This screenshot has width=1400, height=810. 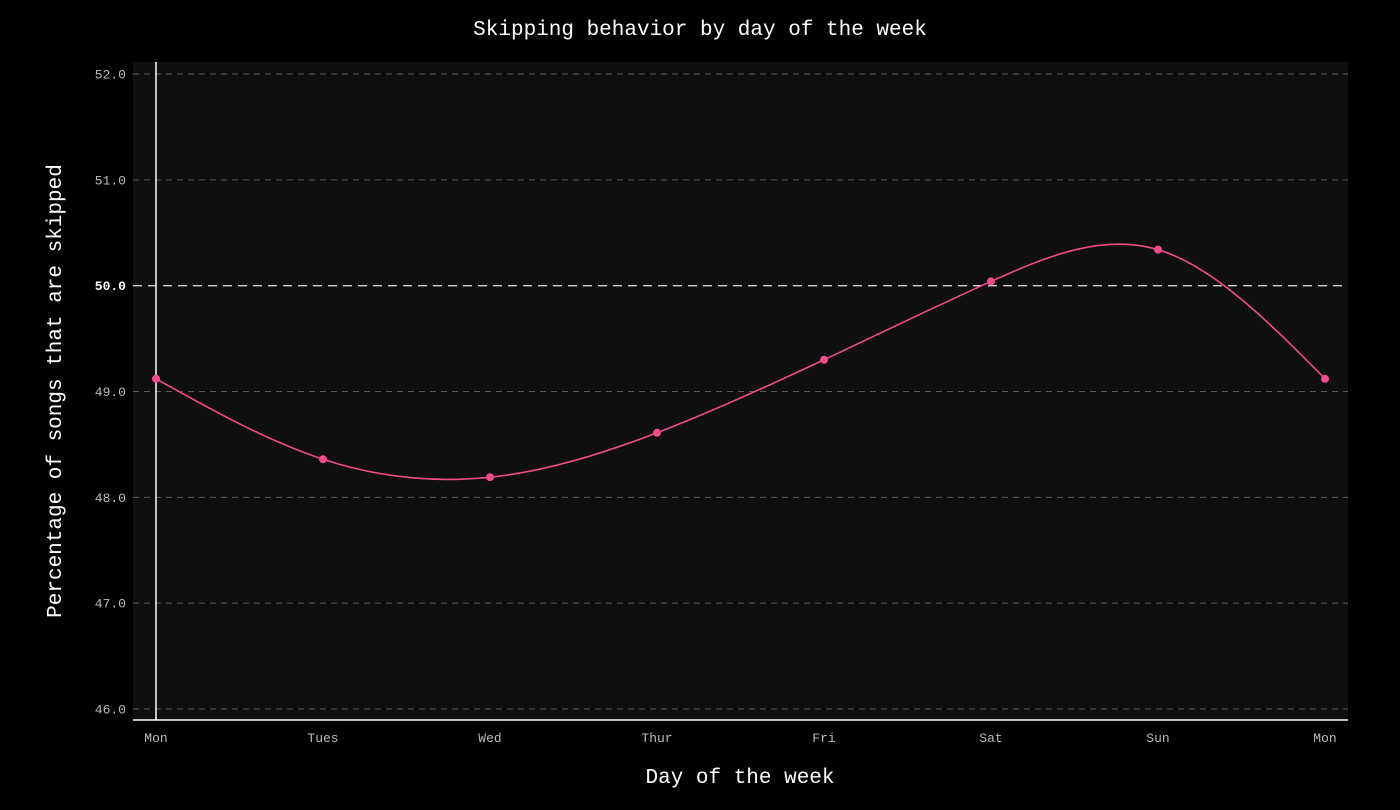 I want to click on y-tick-label: 47.0, so click(x=110, y=604).